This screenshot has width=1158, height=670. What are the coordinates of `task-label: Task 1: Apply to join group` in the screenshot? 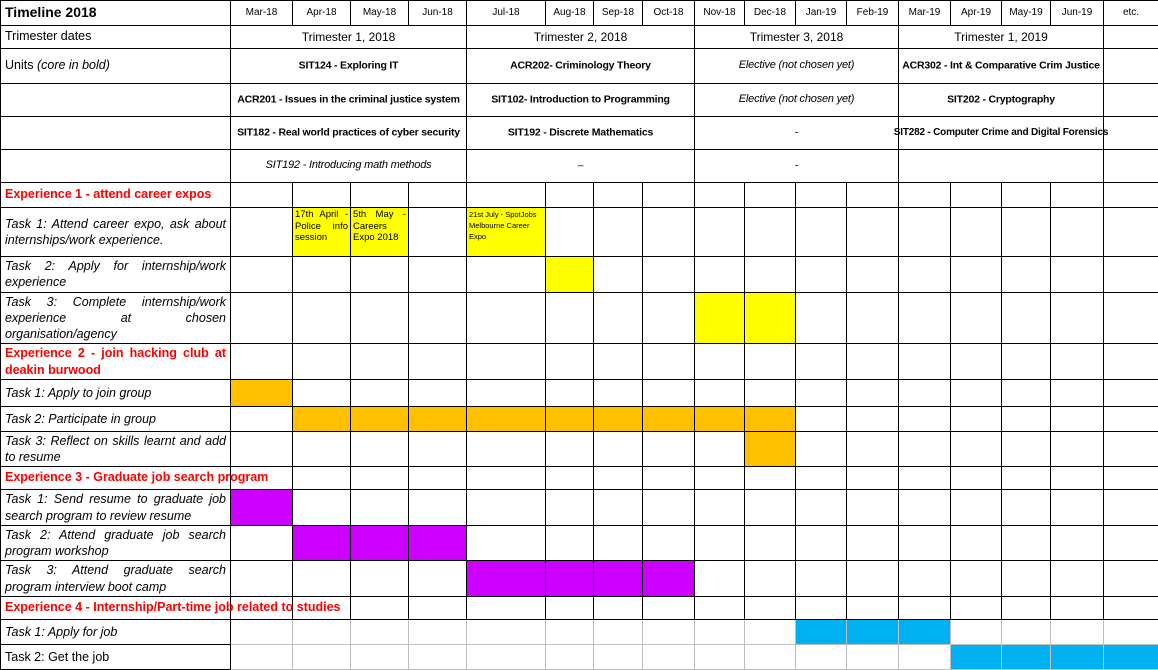 It's located at (116, 392).